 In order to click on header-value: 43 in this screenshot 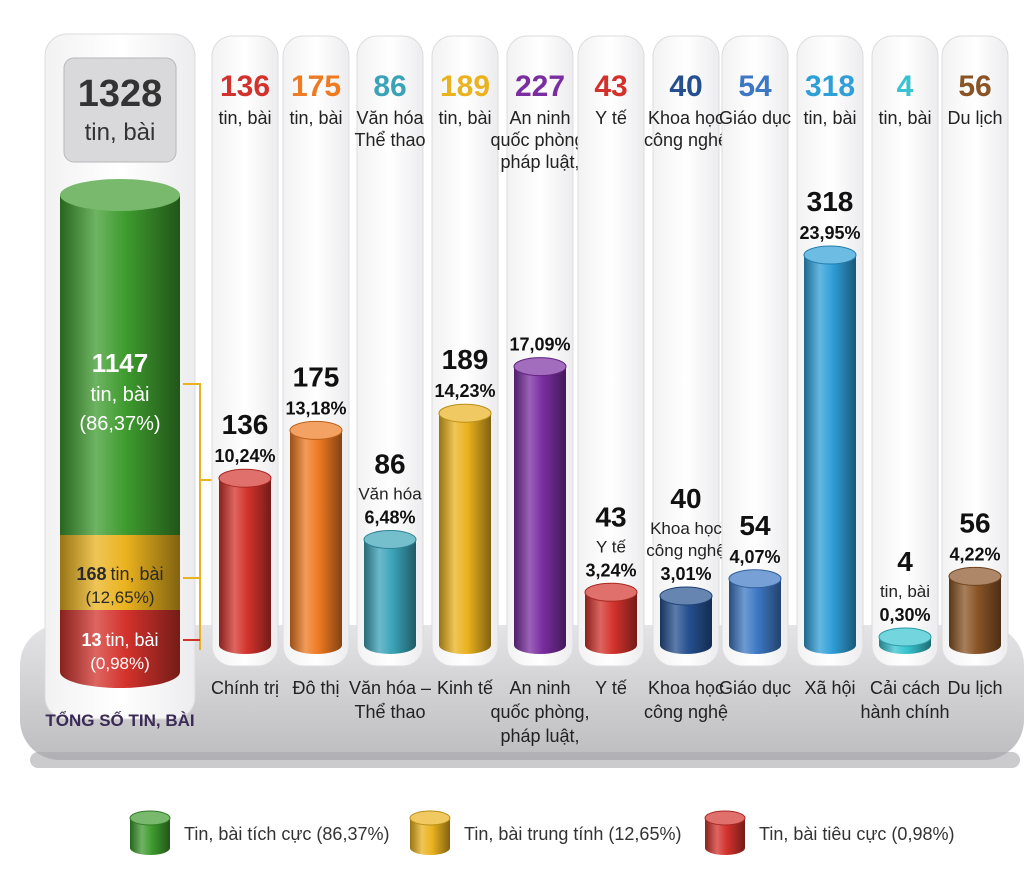, I will do `click(610, 86)`.